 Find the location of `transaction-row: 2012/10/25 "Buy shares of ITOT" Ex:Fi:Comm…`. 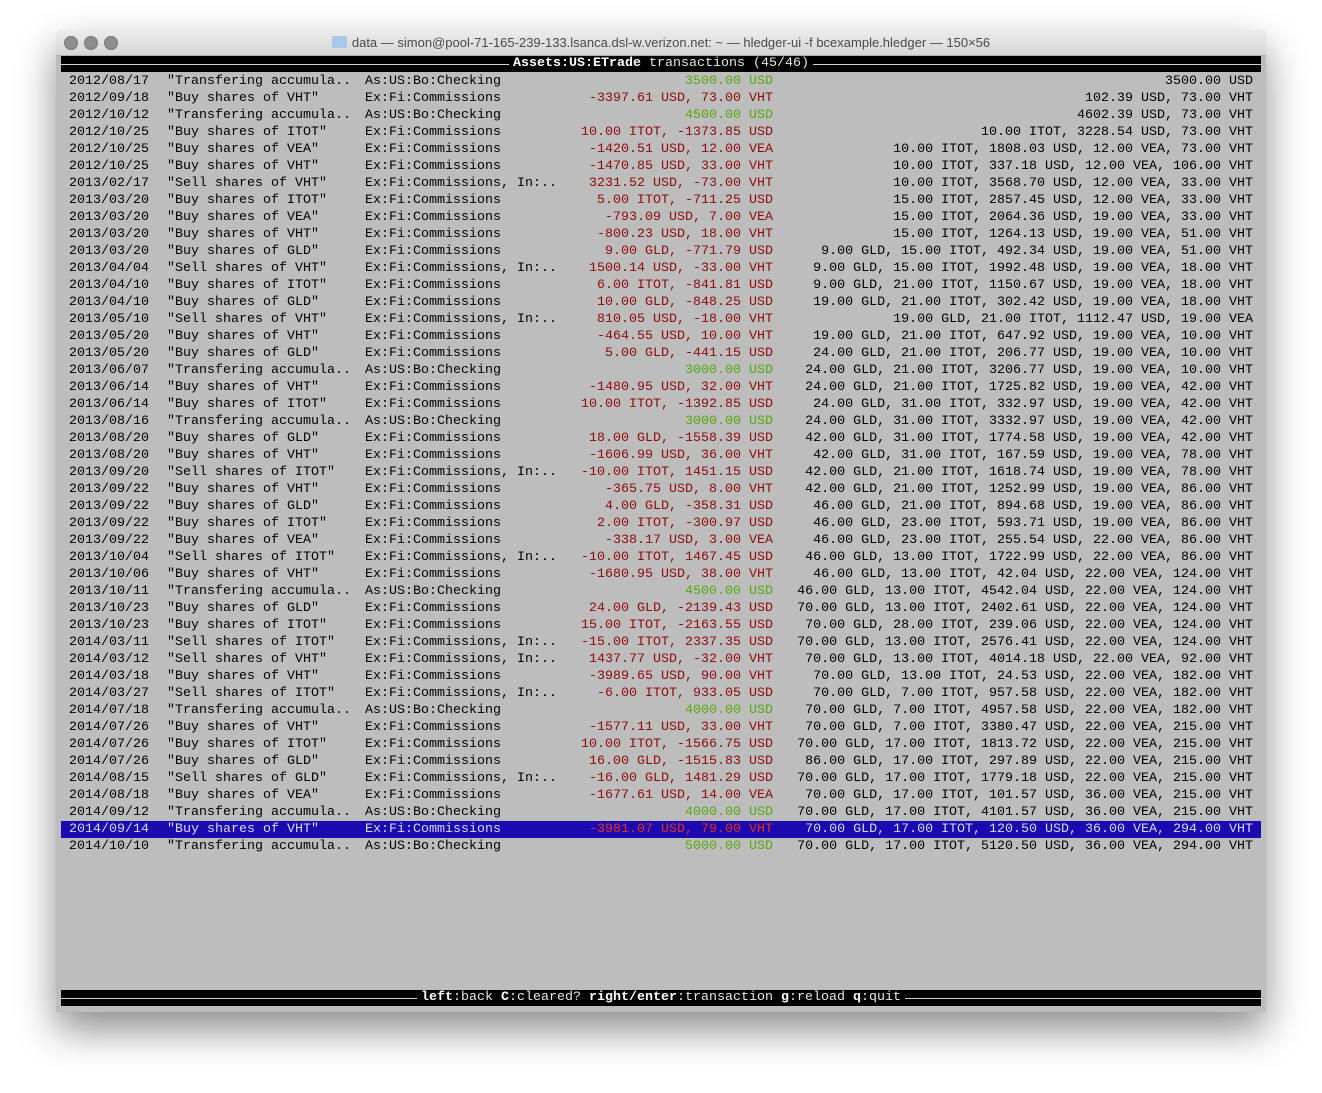

transaction-row: 2012/10/25 "Buy shares of ITOT" Ex:Fi:Comm… is located at coordinates (661, 132).